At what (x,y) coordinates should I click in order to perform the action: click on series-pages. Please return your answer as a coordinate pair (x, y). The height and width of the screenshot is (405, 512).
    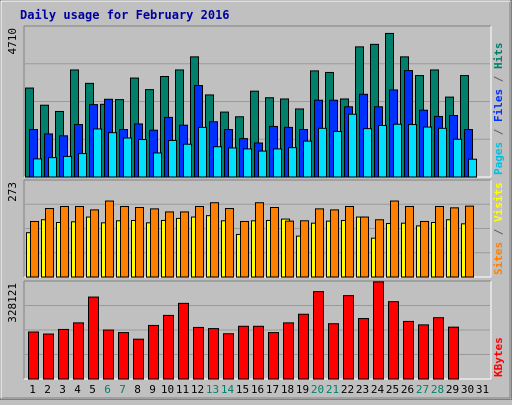
    Looking at the image, I should click on (255, 145).